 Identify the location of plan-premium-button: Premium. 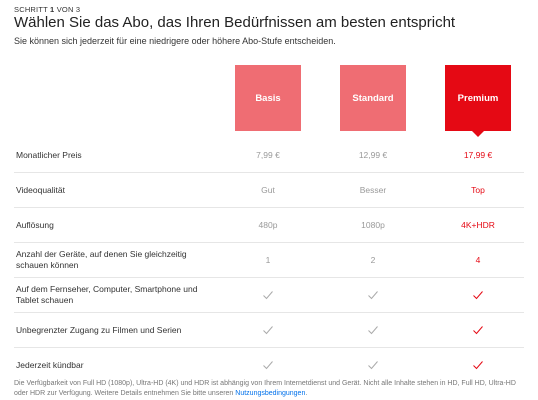
(478, 101).